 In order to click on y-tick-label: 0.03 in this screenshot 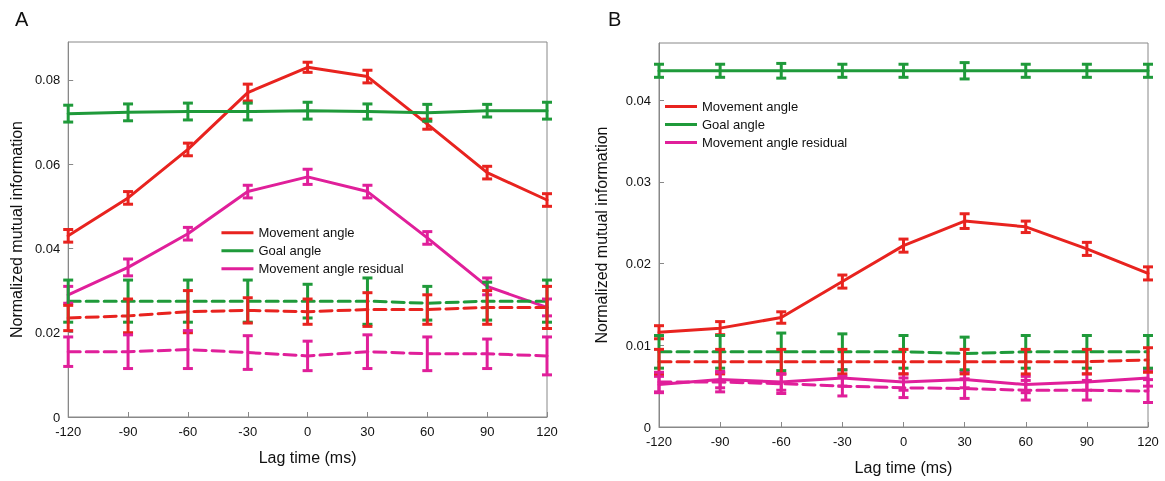, I will do `click(638, 182)`.